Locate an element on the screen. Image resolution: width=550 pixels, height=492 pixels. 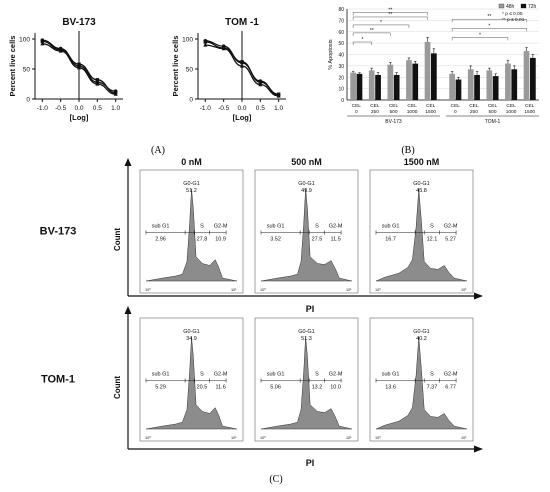
category-label-line2: 0 is located at coordinates (356, 112).